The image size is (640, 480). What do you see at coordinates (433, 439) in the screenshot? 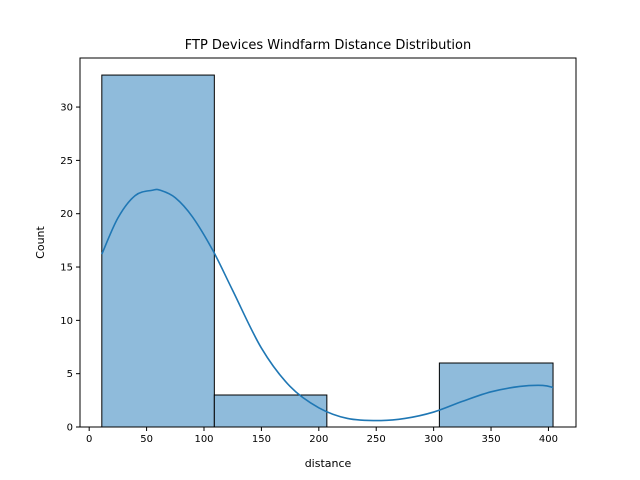
I see `x-tick-label: 300` at bounding box center [433, 439].